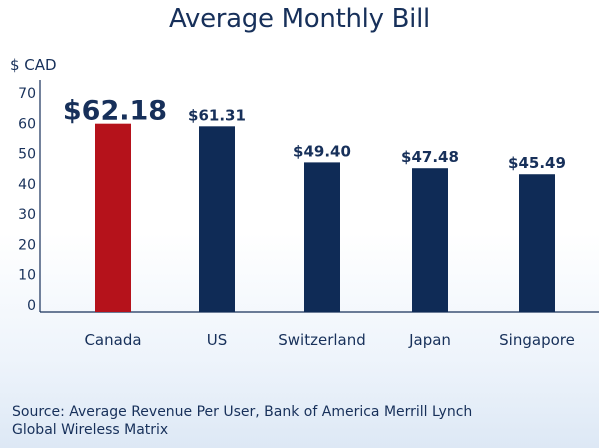 This screenshot has height=448, width=599. What do you see at coordinates (217, 340) in the screenshot?
I see `category-label-us: US` at bounding box center [217, 340].